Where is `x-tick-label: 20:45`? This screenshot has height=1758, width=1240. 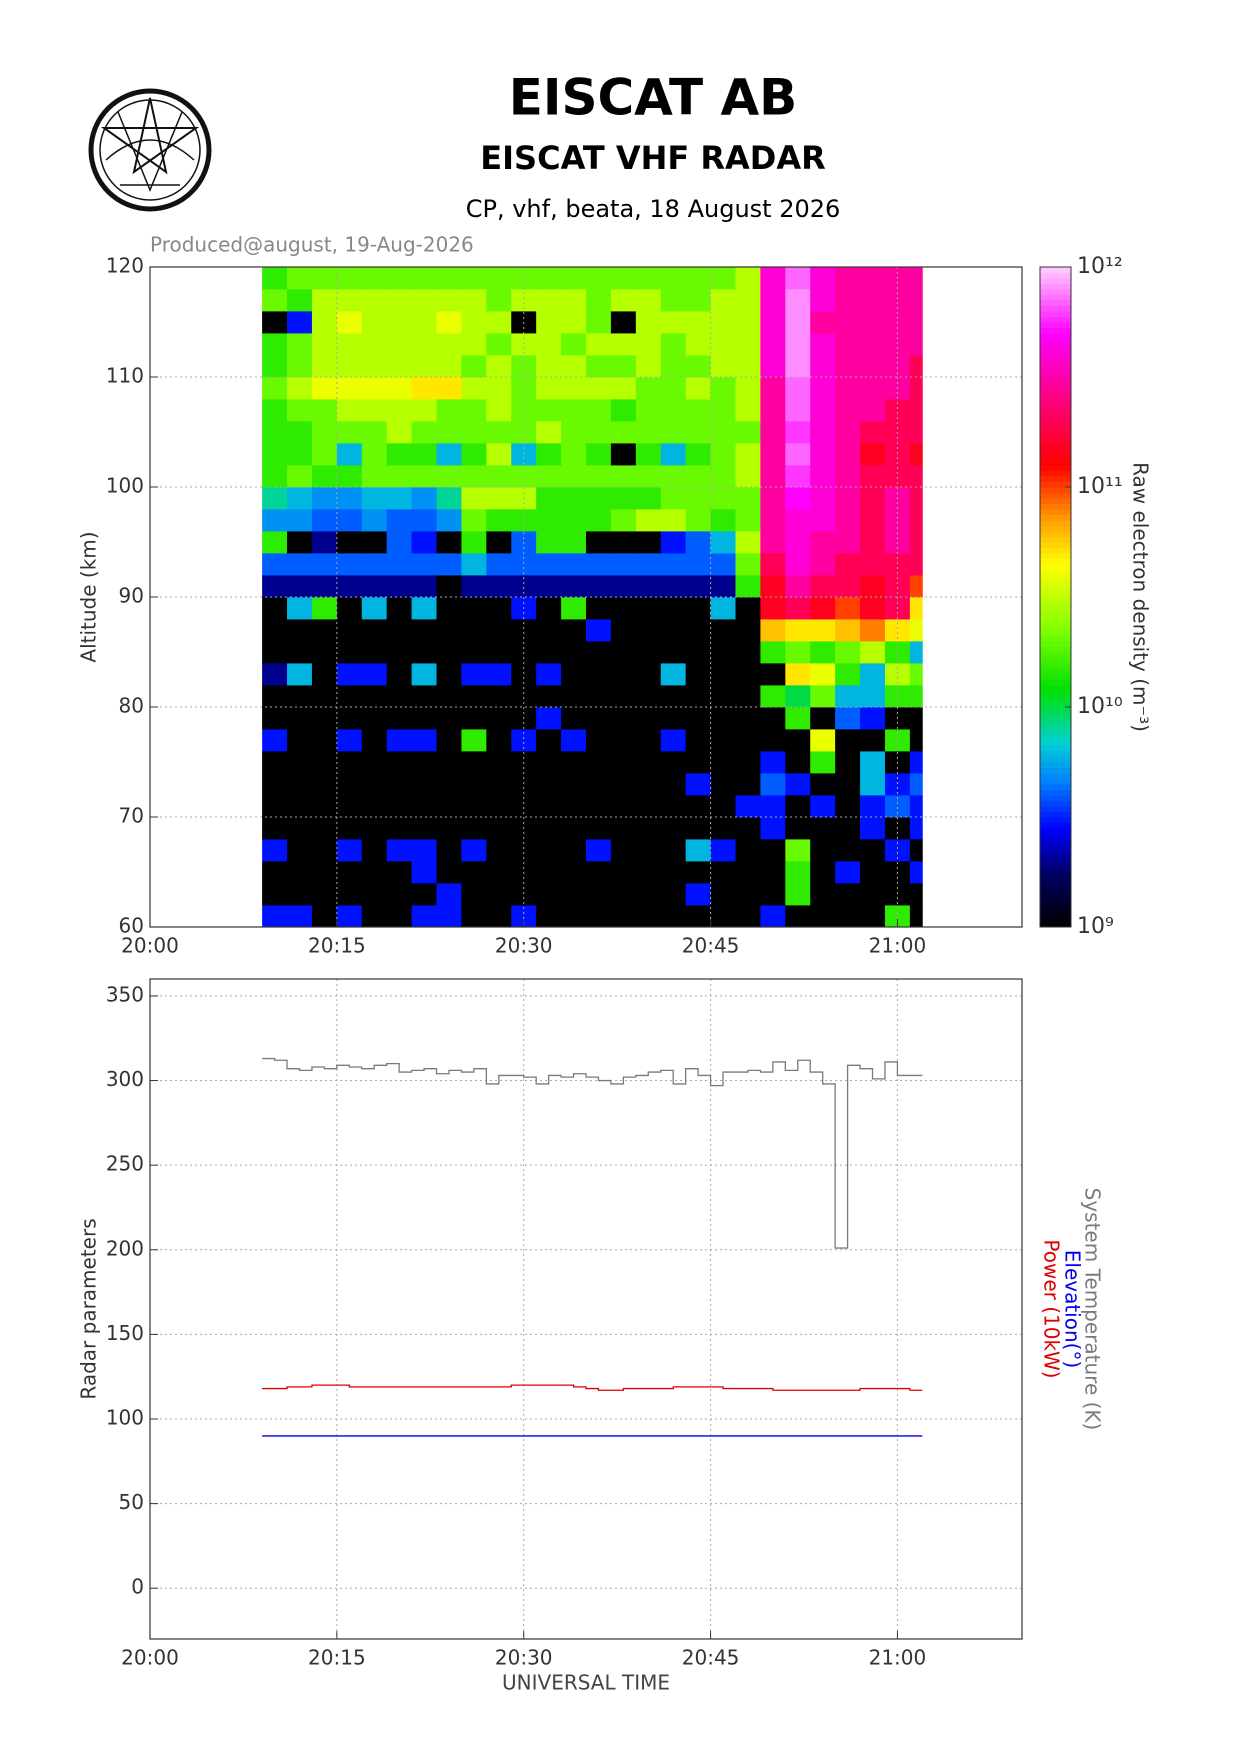 x-tick-label: 20:45 is located at coordinates (711, 946).